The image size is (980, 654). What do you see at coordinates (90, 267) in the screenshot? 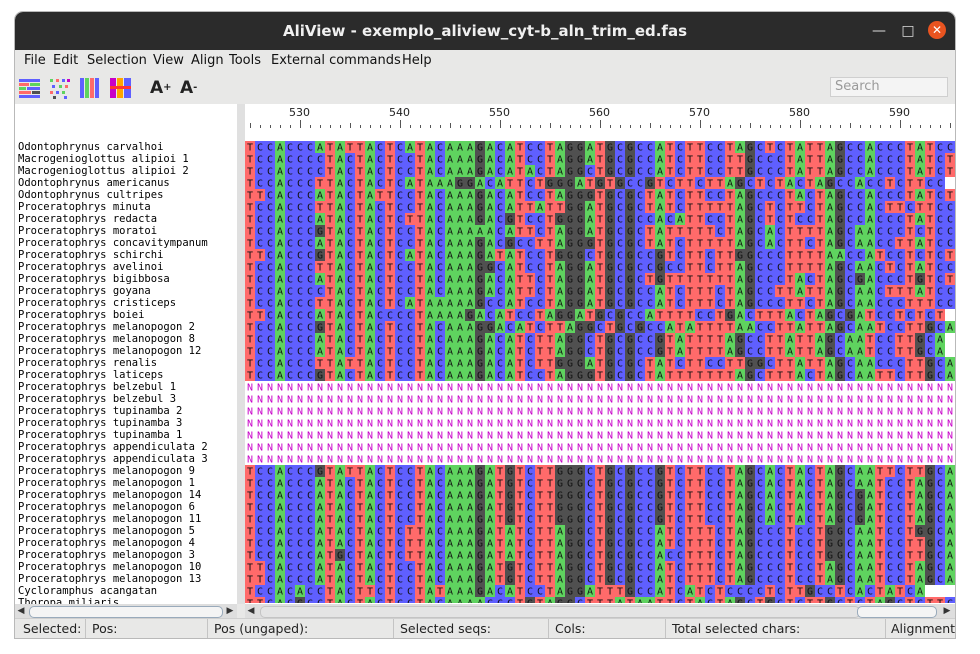
I see `sequence-name: Proceratophrys avelinoi` at bounding box center [90, 267].